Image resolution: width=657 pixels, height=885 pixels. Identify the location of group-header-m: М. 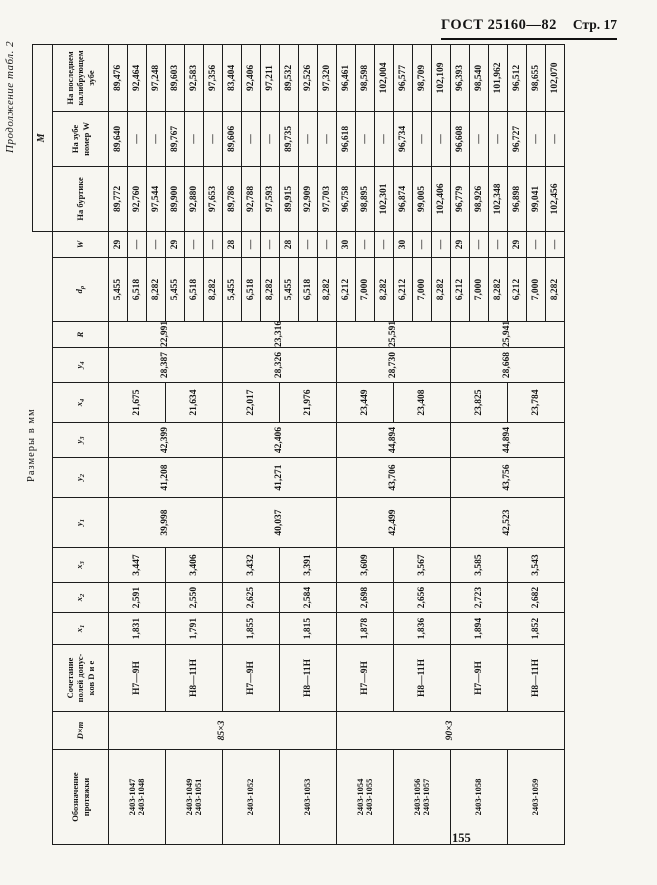
(42, 138).